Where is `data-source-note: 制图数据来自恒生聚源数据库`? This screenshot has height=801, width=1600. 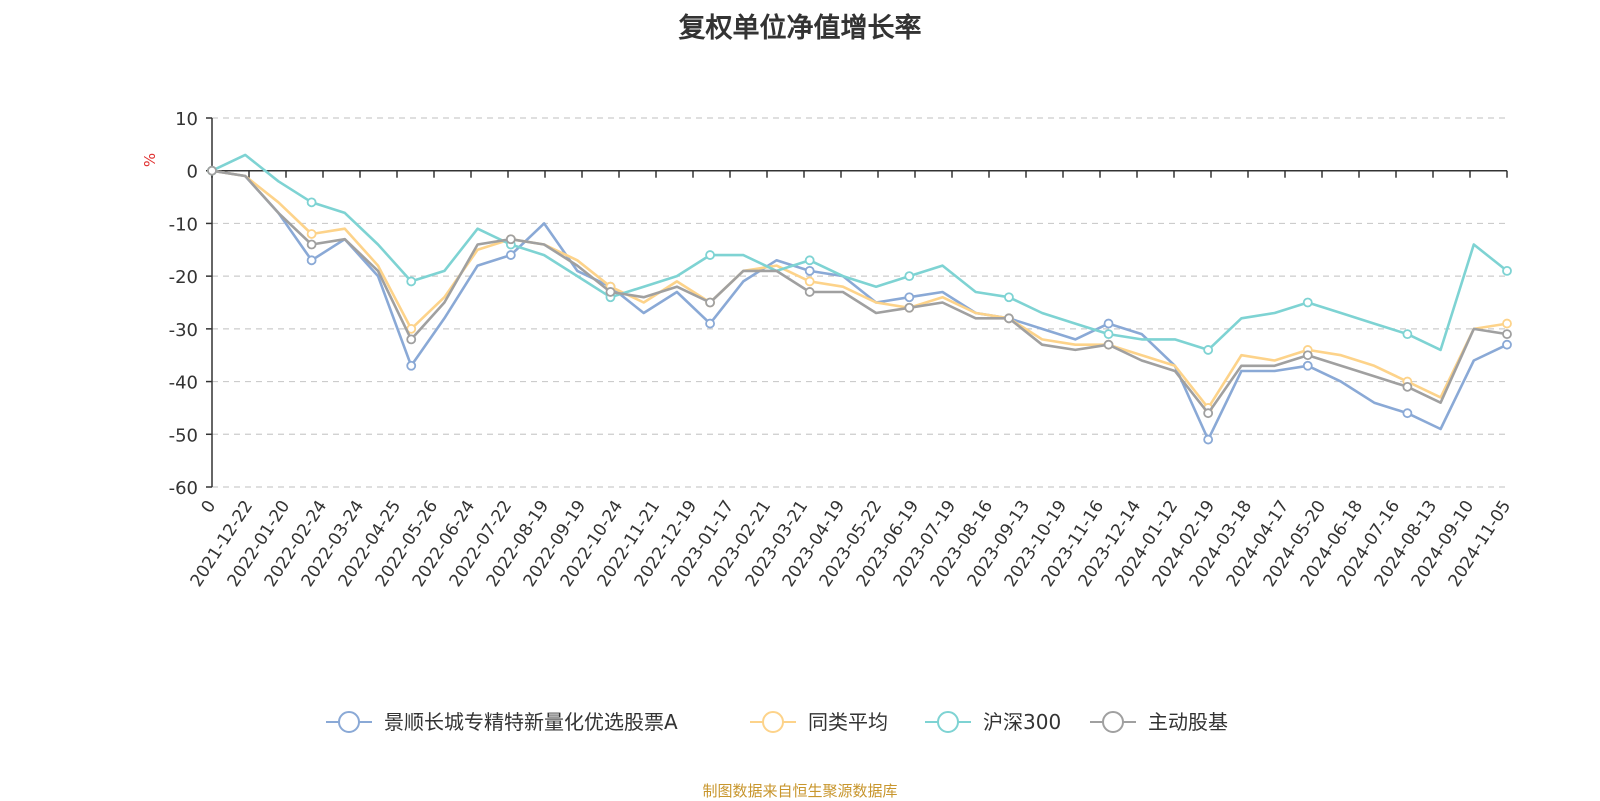 data-source-note: 制图数据来自恒生聚源数据库 is located at coordinates (800, 791).